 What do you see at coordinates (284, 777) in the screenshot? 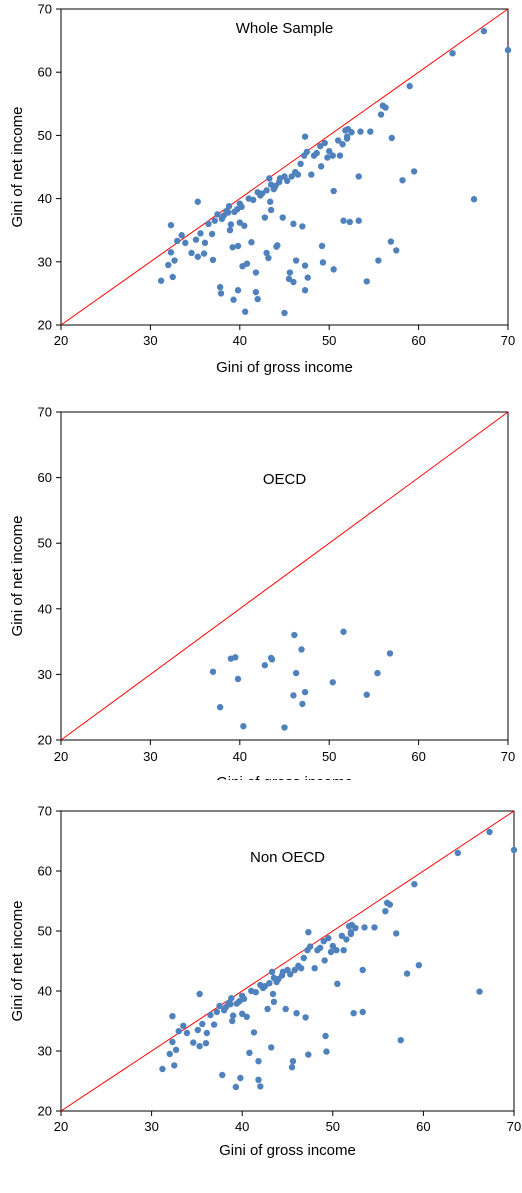
I see `x-axis-label: Gini of gross income` at bounding box center [284, 777].